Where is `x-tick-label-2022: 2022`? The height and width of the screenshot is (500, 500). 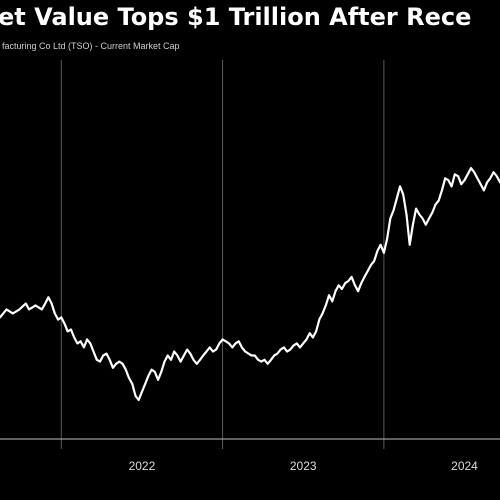 x-tick-label-2022: 2022 is located at coordinates (142, 466).